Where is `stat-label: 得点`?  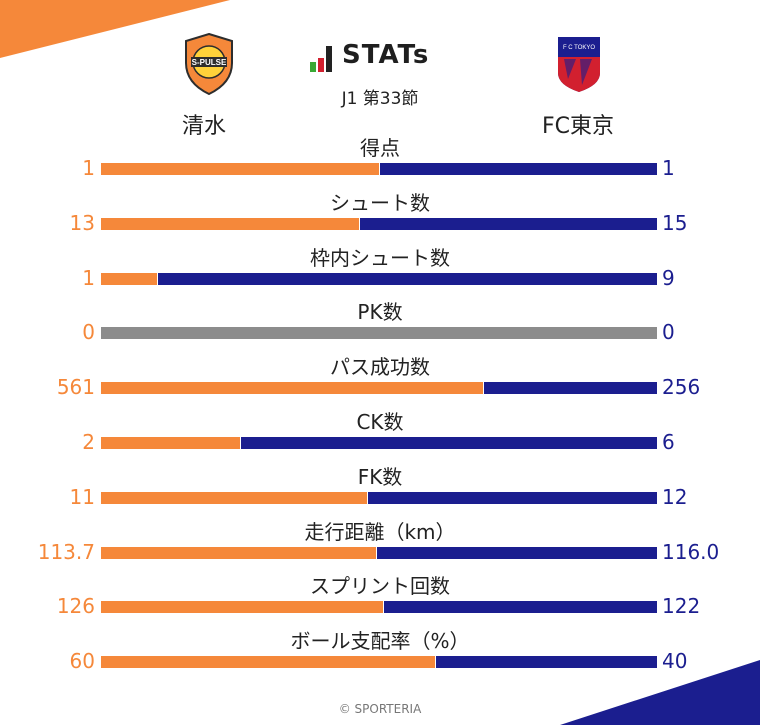
stat-label: 得点 is located at coordinates (380, 148).